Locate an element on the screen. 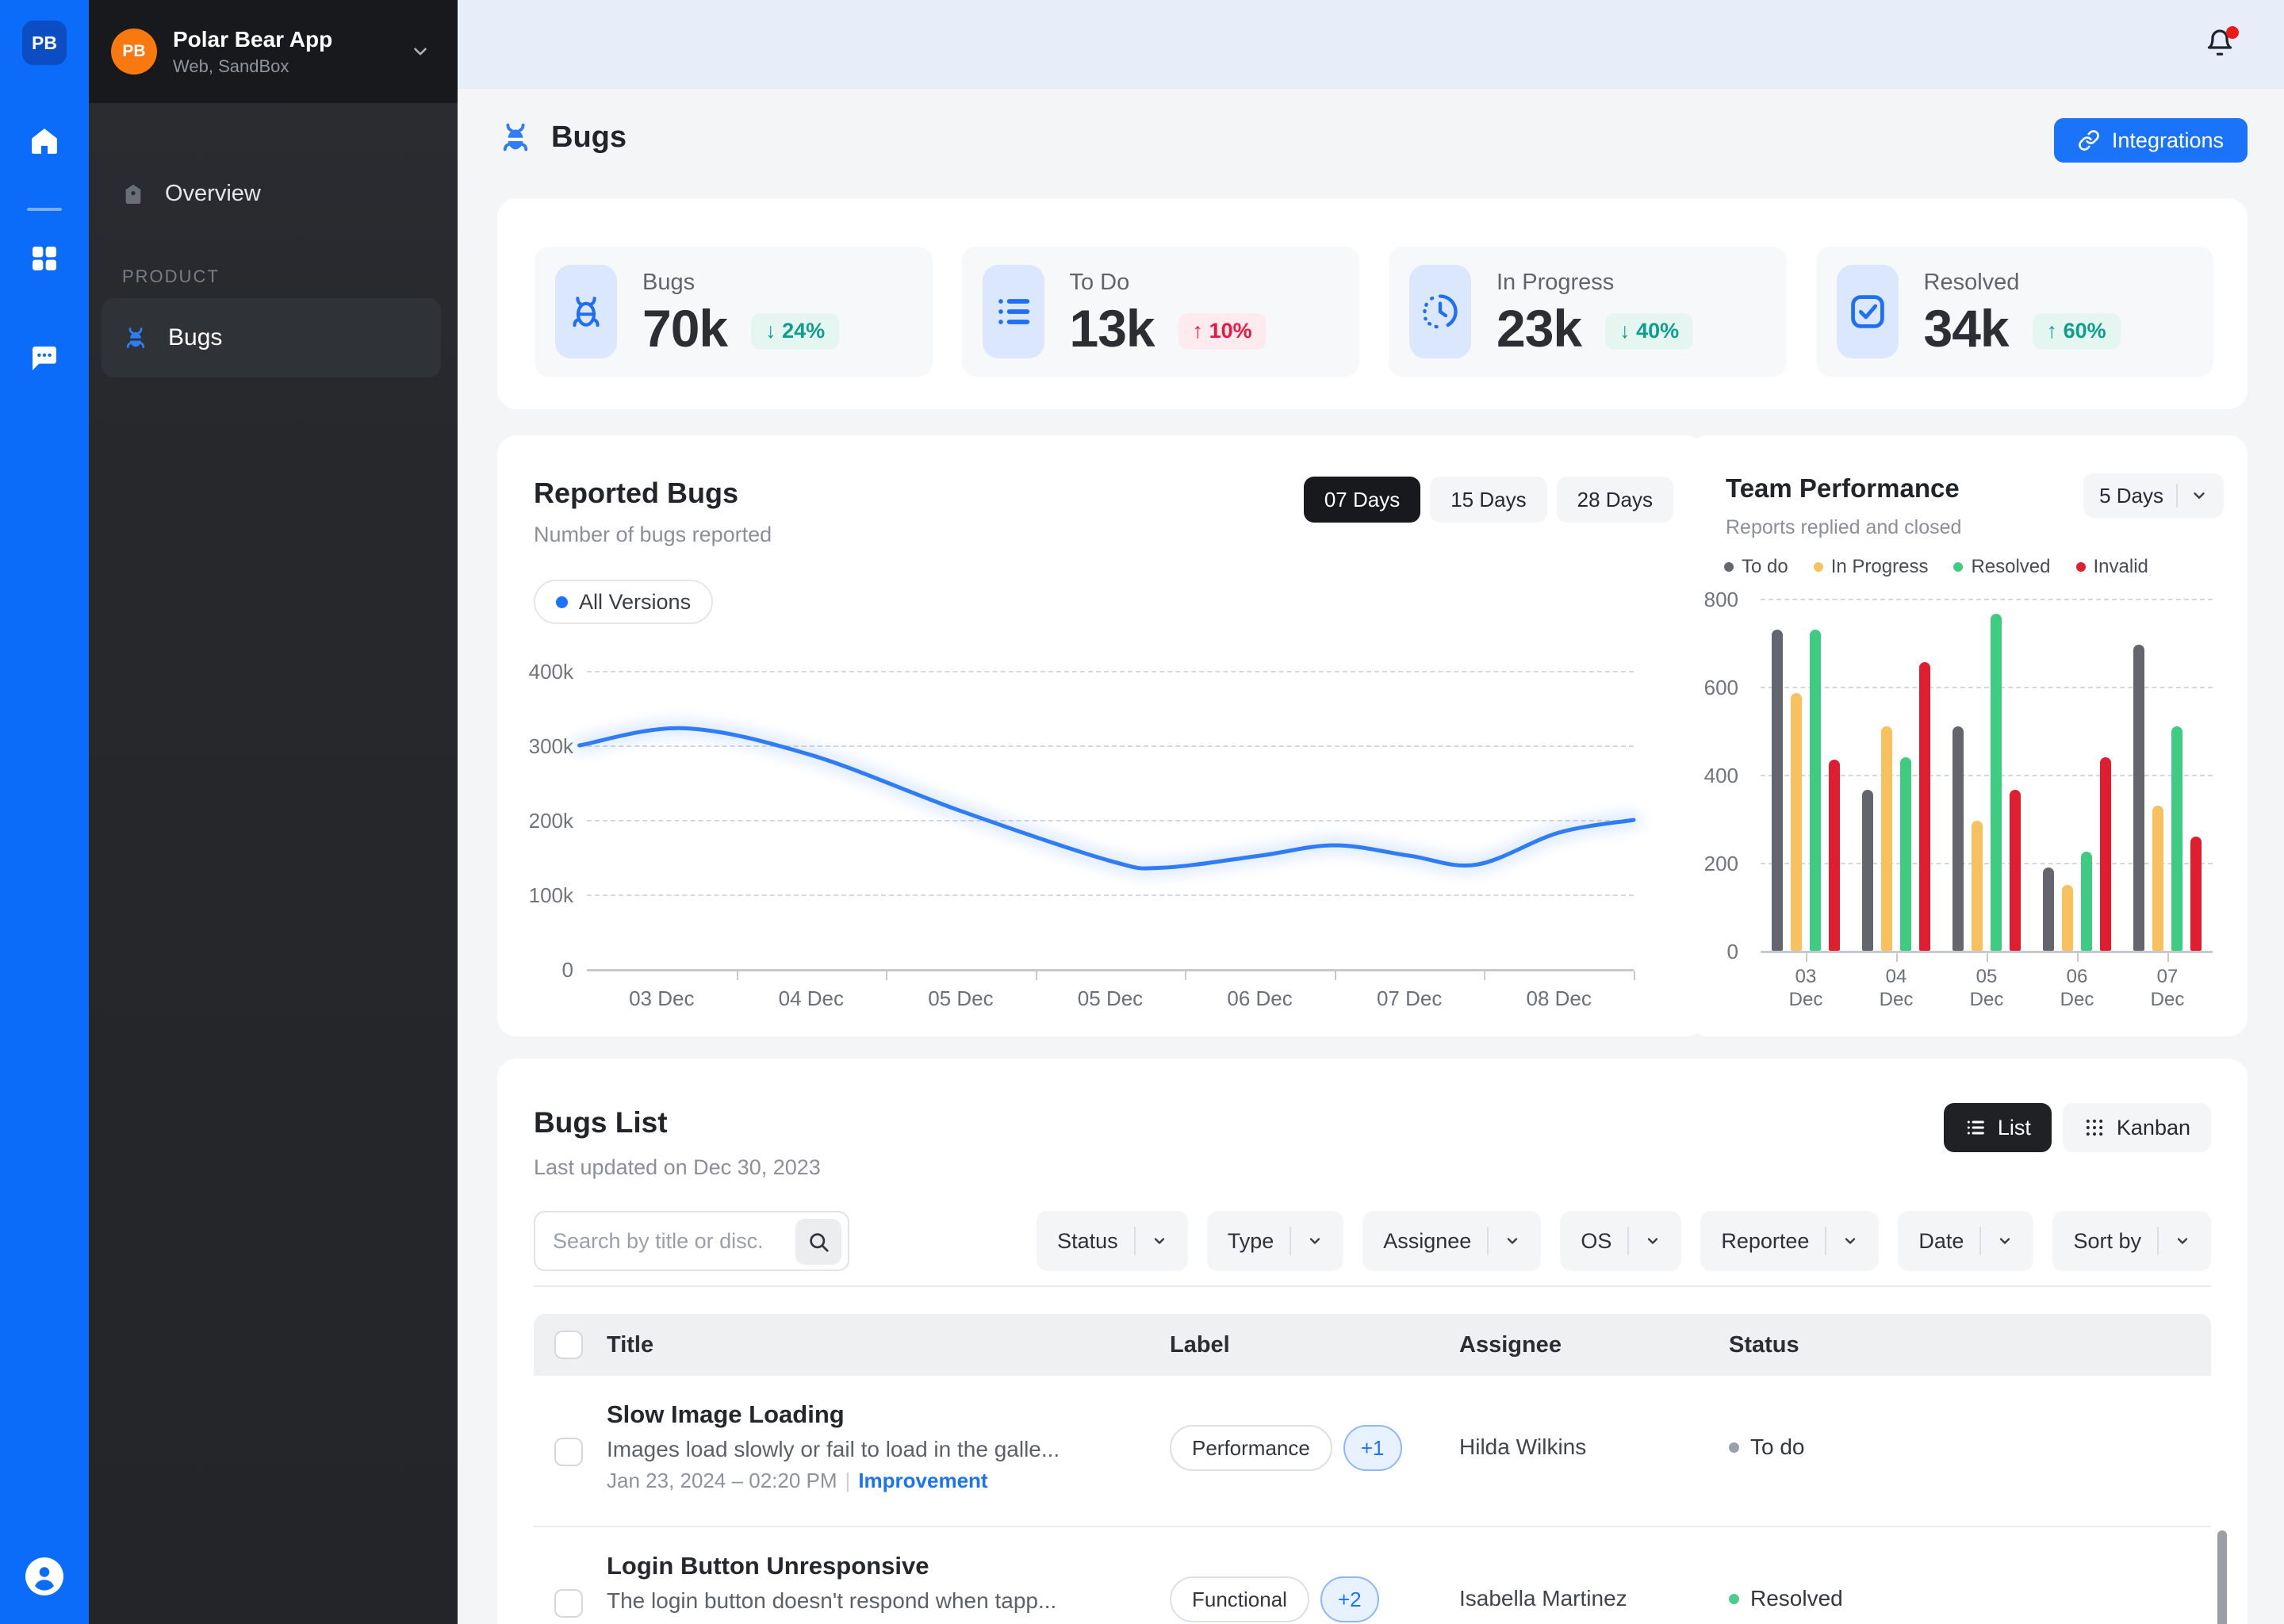 The width and height of the screenshot is (2284, 1624). status-label: To do is located at coordinates (1777, 1446).